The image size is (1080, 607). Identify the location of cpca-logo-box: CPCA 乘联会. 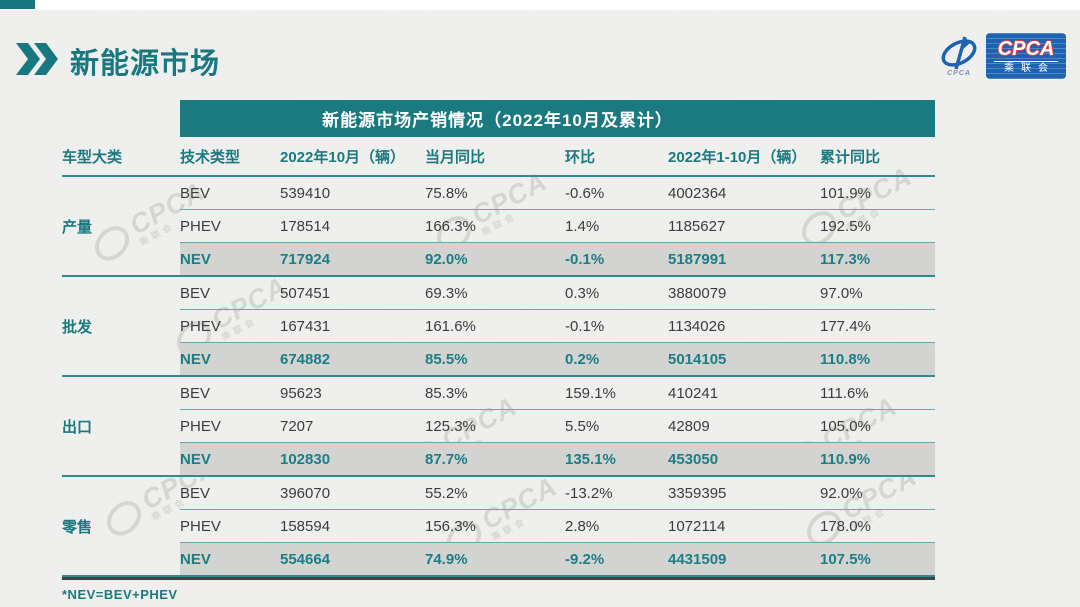
(1026, 56).